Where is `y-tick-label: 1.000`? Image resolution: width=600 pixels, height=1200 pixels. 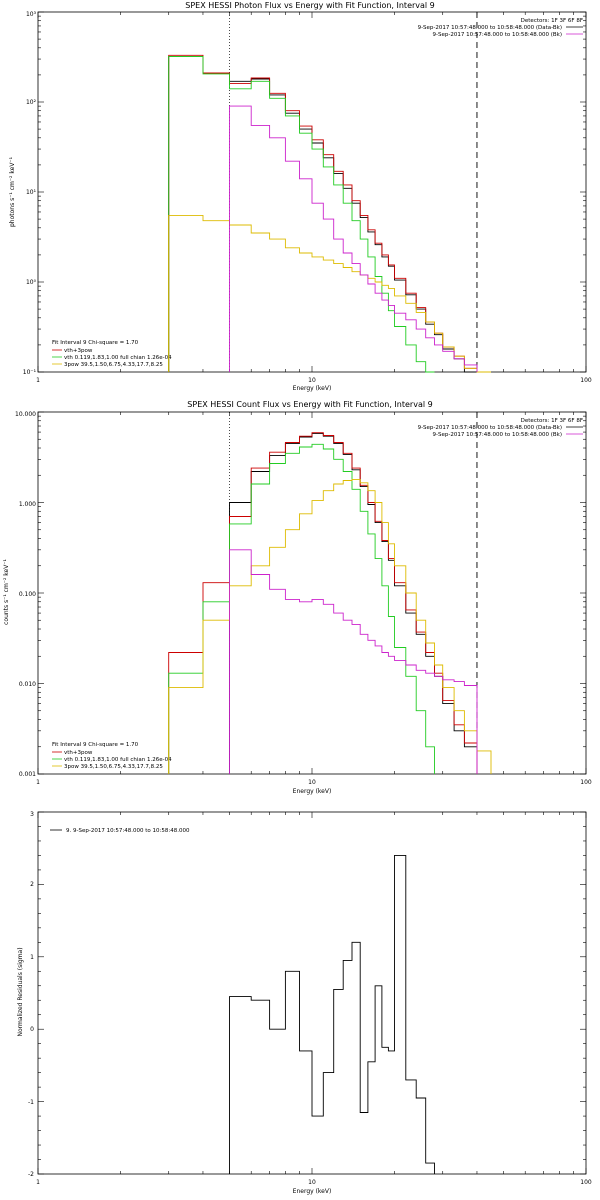
y-tick-label: 1.000 is located at coordinates (27, 504).